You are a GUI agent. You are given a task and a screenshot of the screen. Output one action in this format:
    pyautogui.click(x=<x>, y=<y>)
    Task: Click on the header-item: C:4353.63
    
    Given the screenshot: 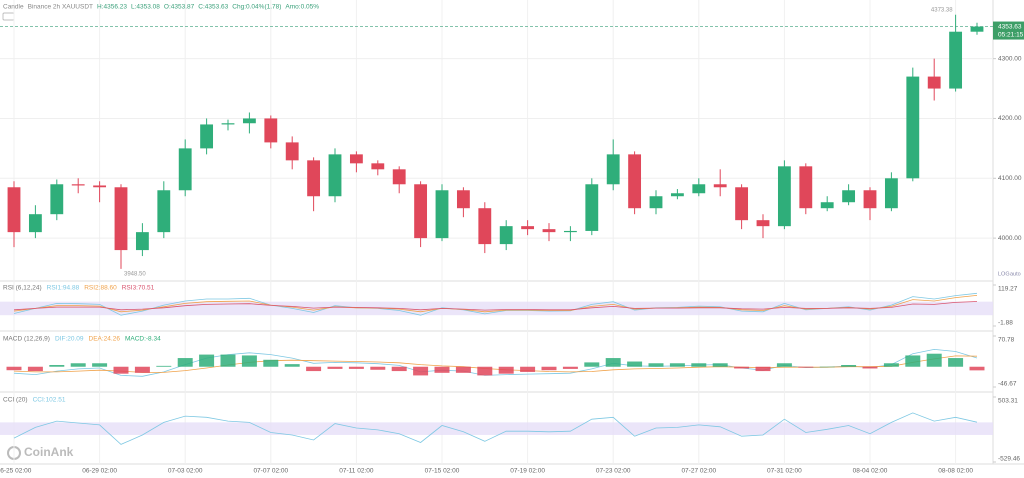 What is the action you would take?
    pyautogui.click(x=213, y=7)
    